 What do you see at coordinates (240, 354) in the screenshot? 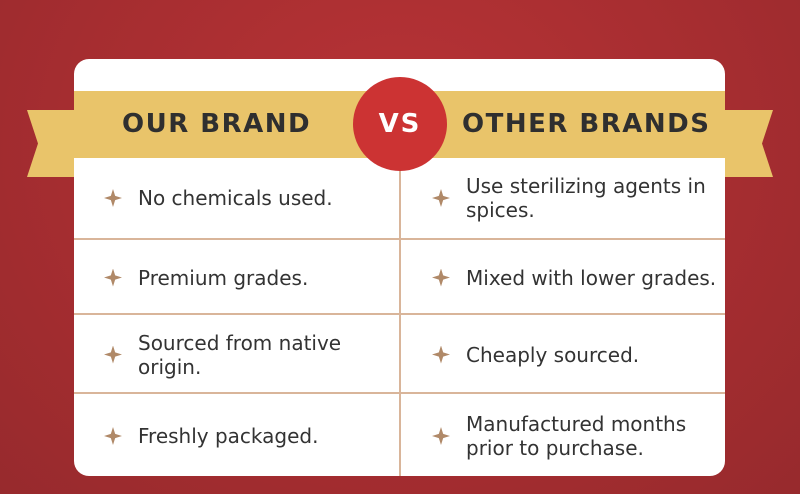
I see `cell-text: Sourced from native origin.` at bounding box center [240, 354].